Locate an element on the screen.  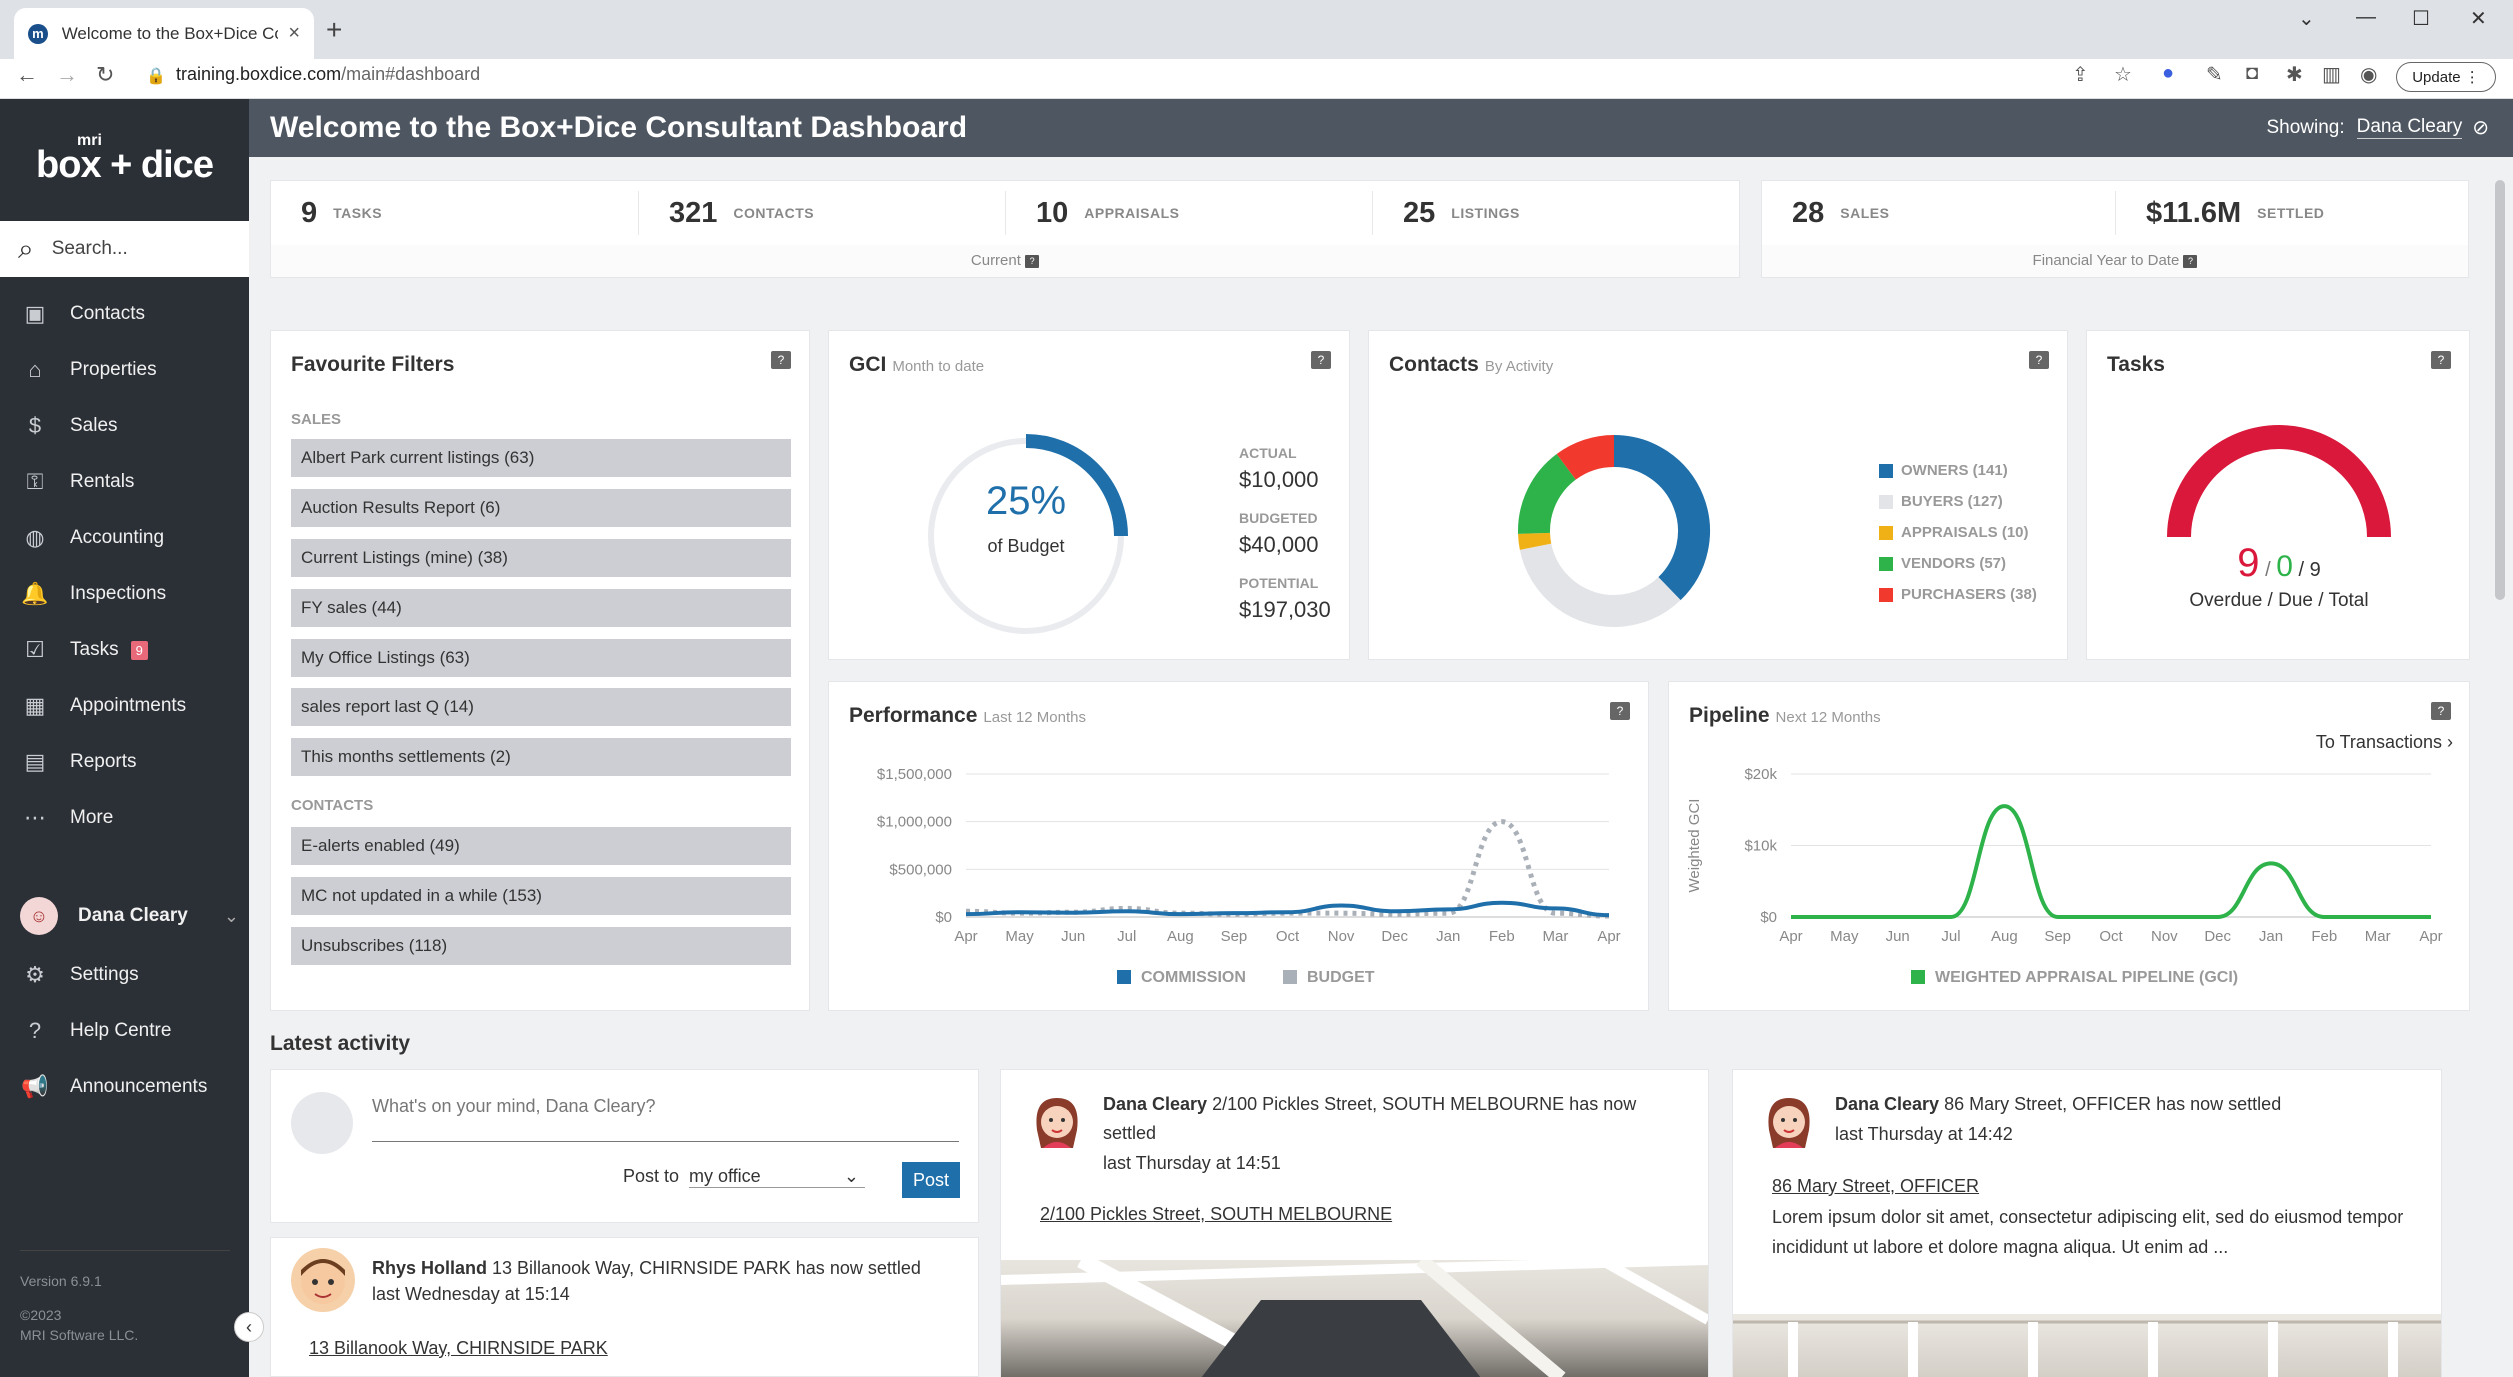
legend-label: WEIGHTED APPRAISAL PIPELINE (GCI) is located at coordinates (2086, 977).